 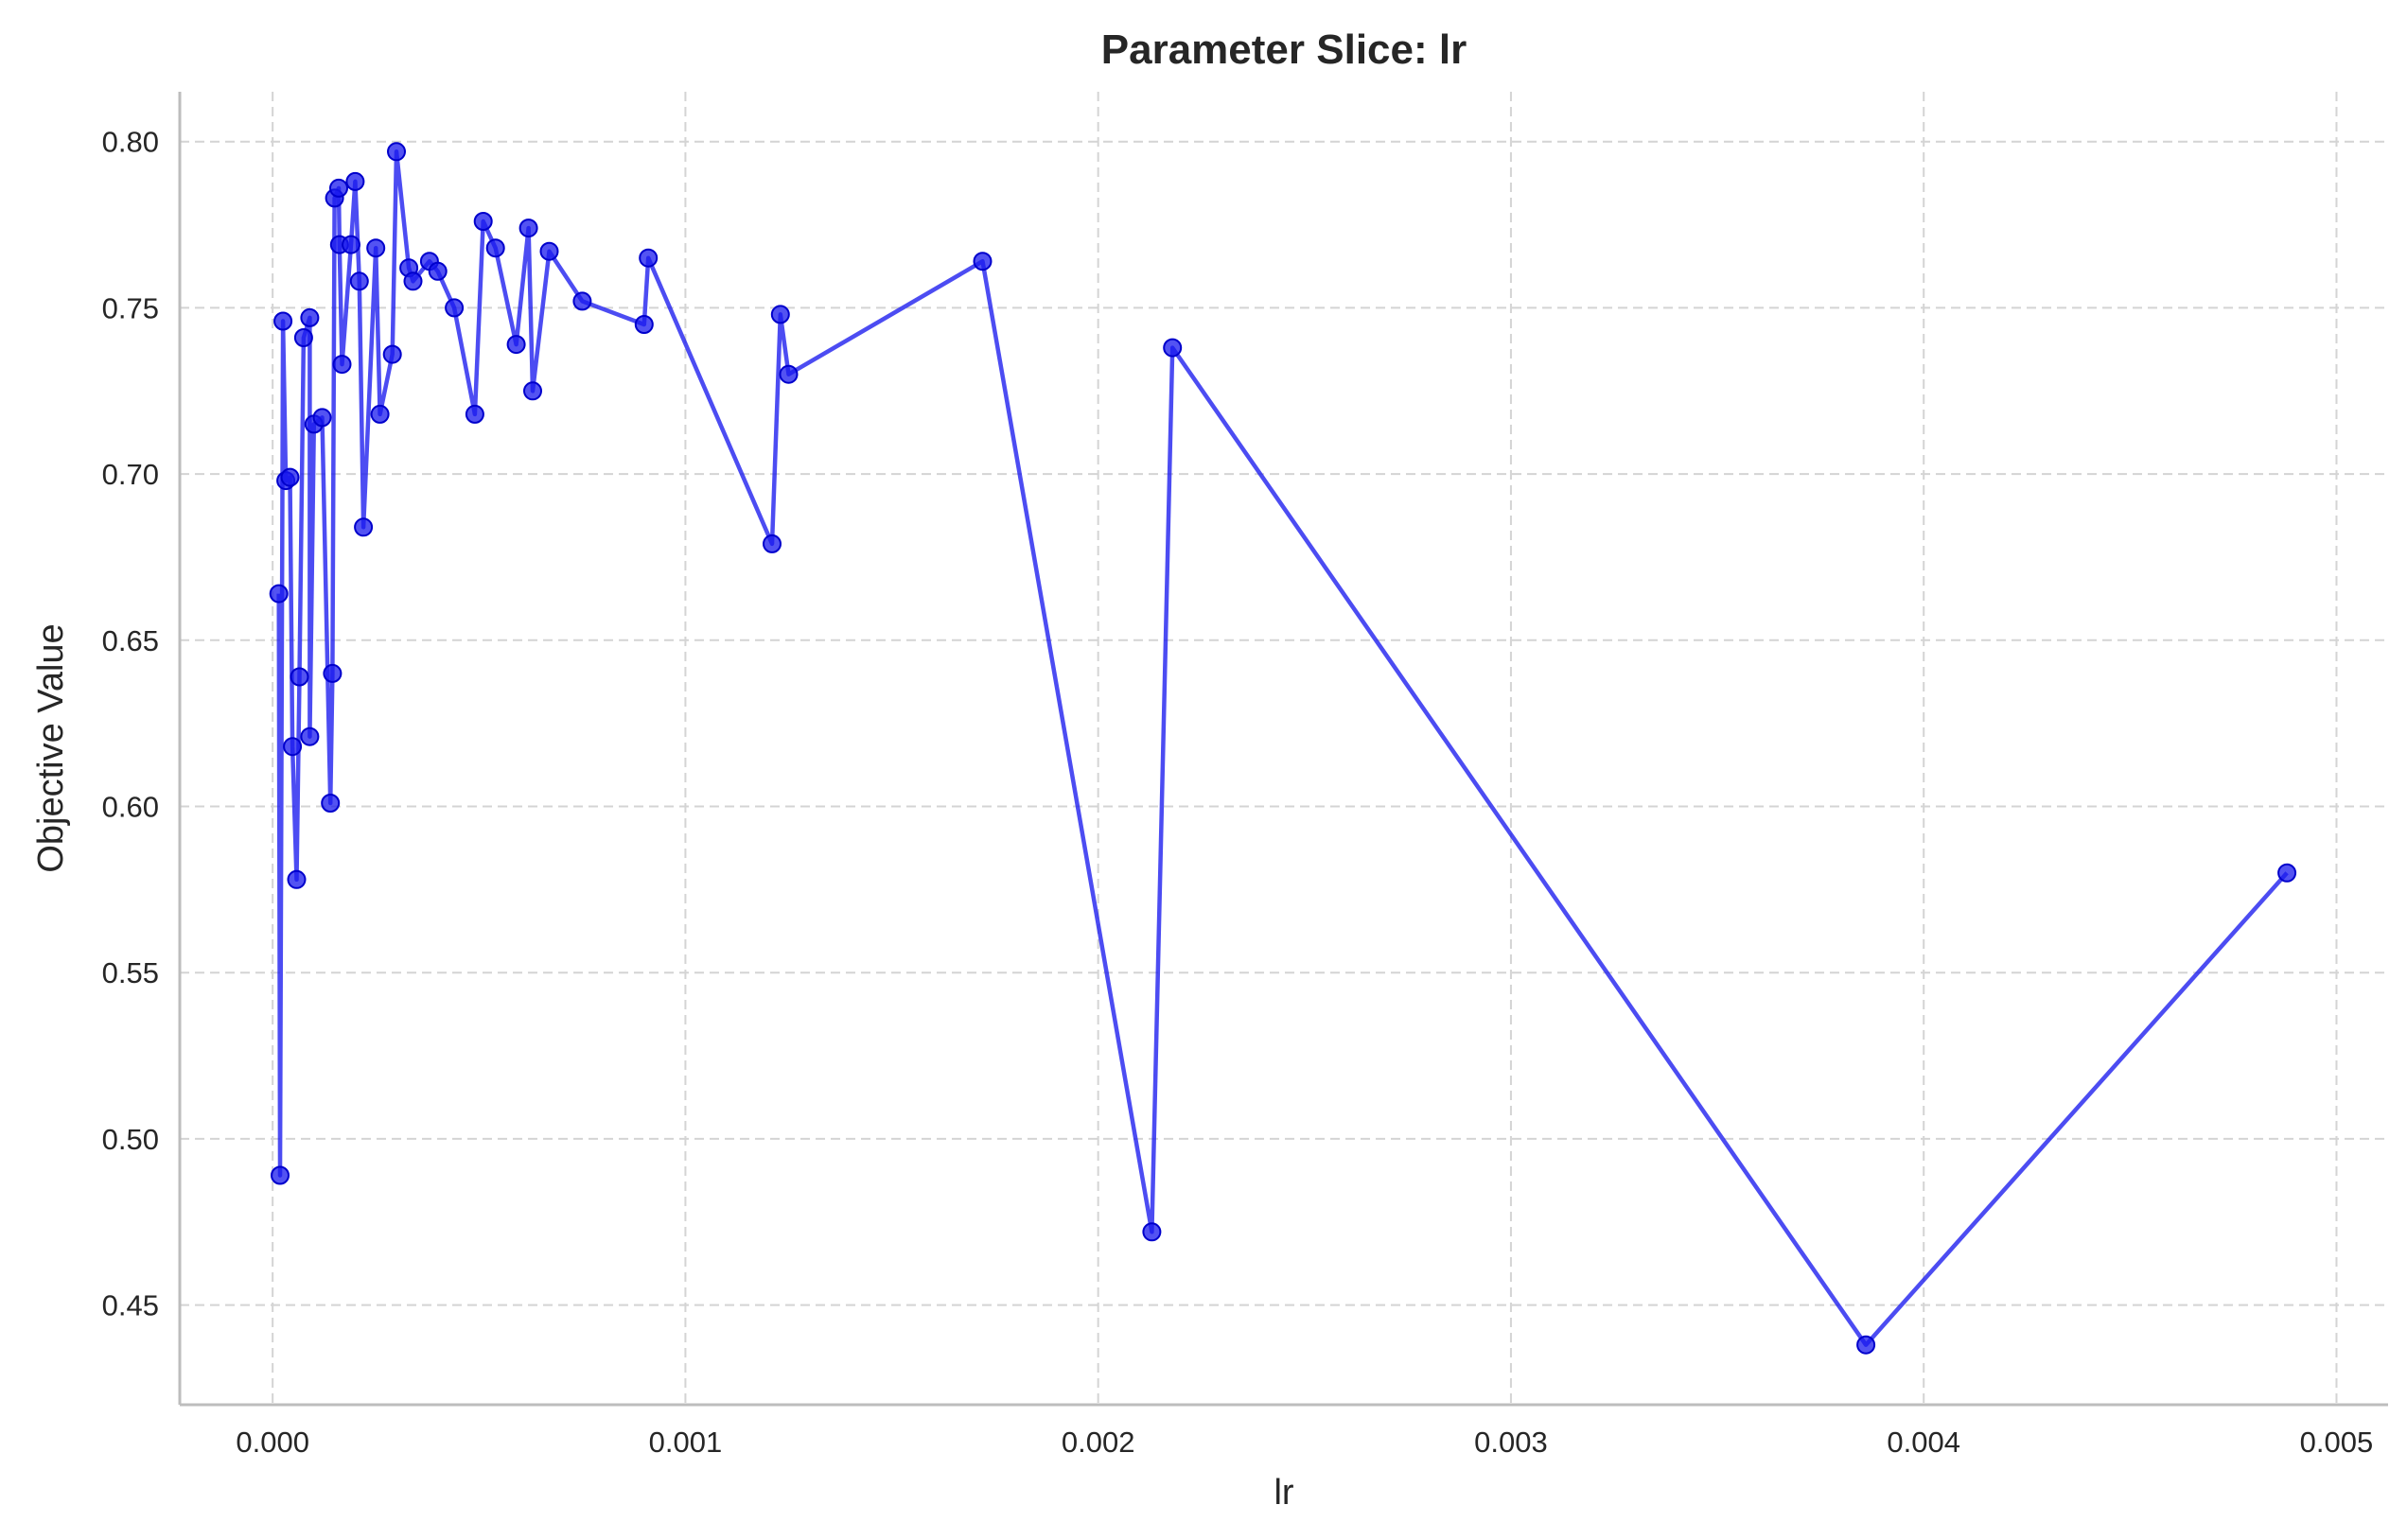 What do you see at coordinates (1924, 1443) in the screenshot?
I see `x-tick-label: 0.004` at bounding box center [1924, 1443].